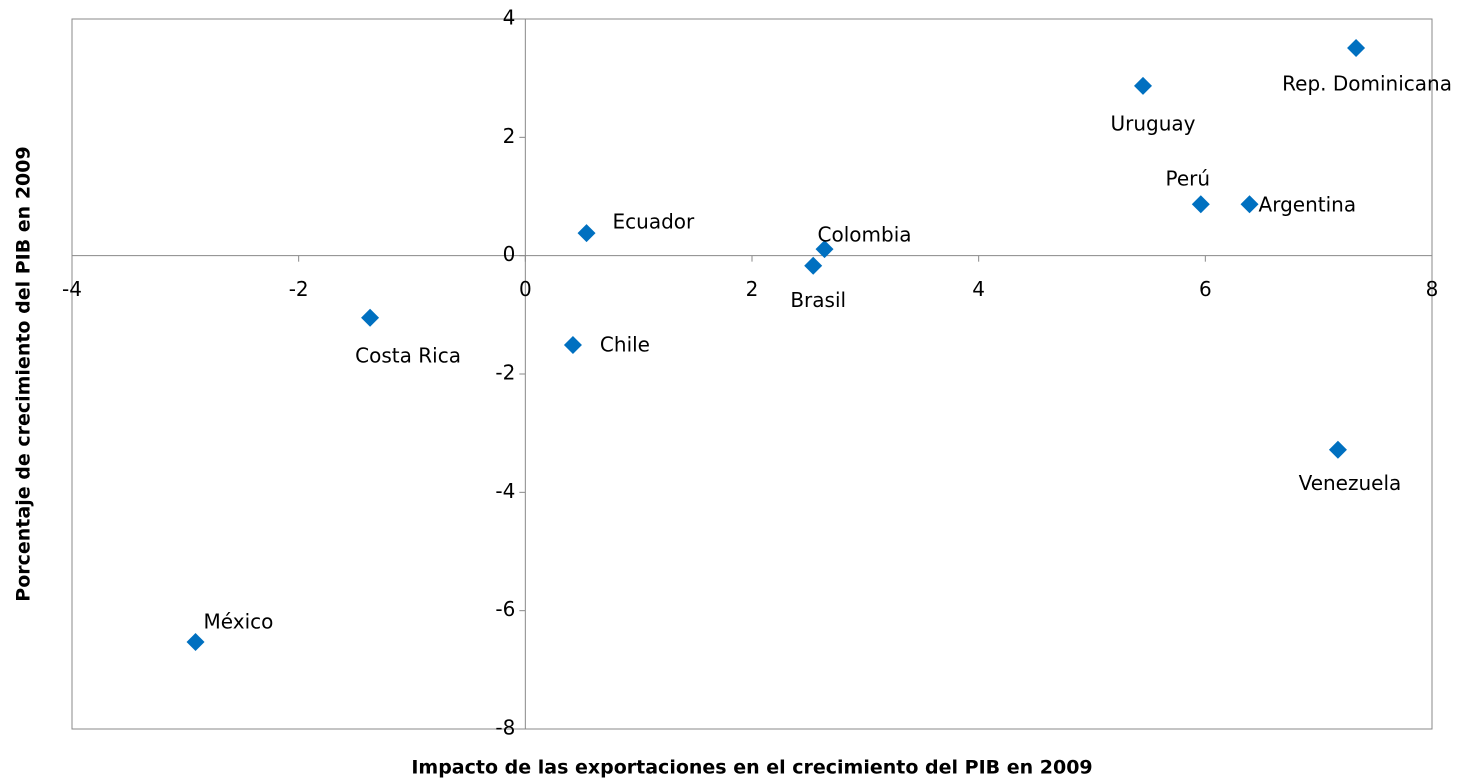 The image size is (1468, 784). Describe the element at coordinates (505, 728) in the screenshot. I see `y-tick-label: -8` at that location.